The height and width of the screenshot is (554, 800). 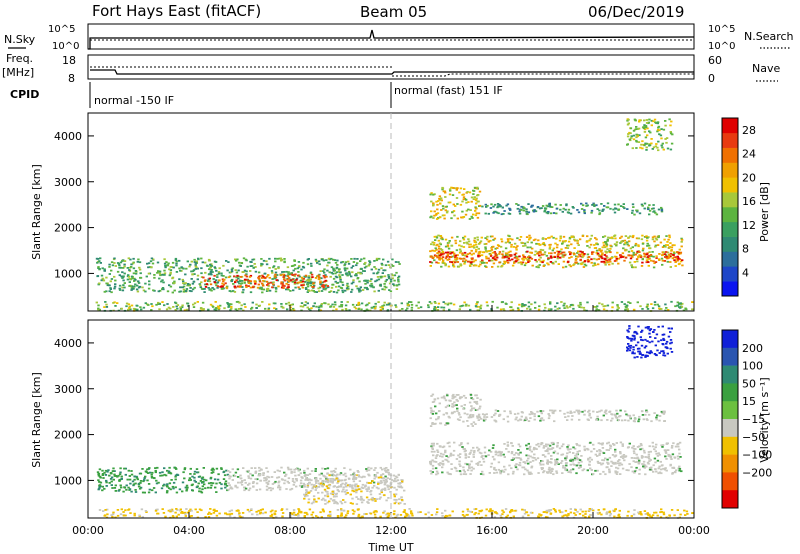 I want to click on colorbar-swatch, so click(x=730, y=259).